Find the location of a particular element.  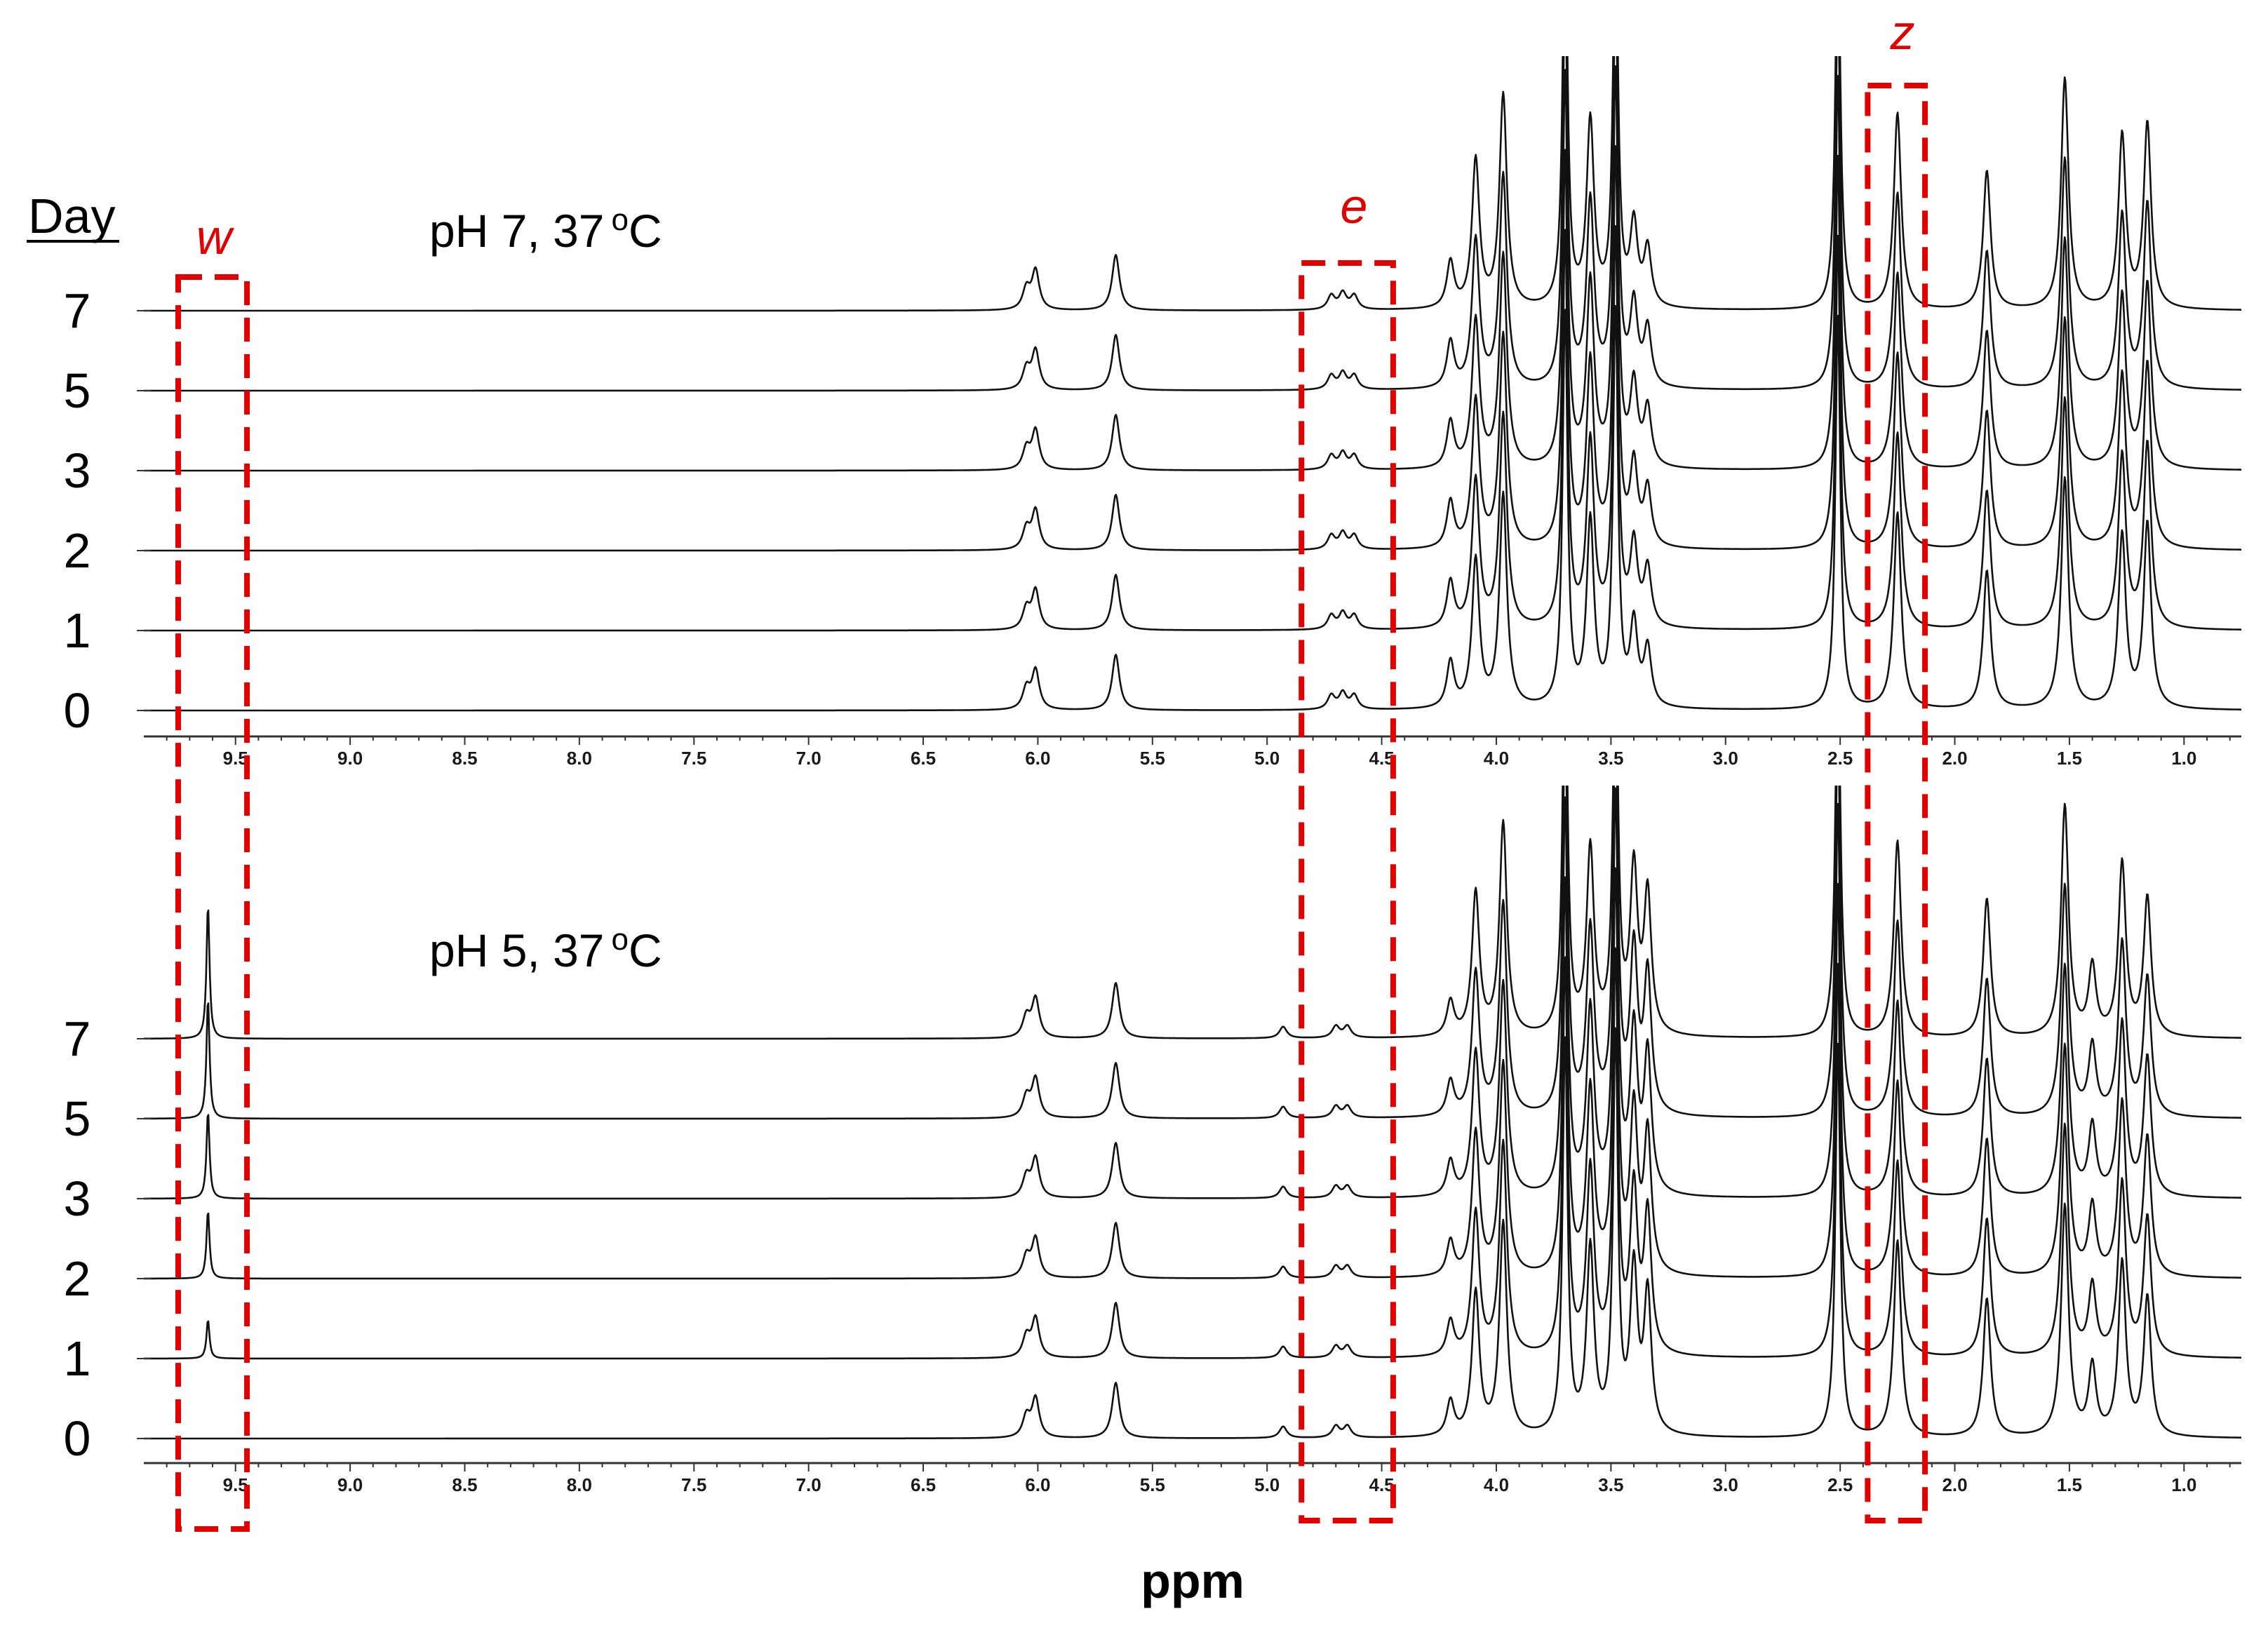

annotation-box-w is located at coordinates (212, 903).